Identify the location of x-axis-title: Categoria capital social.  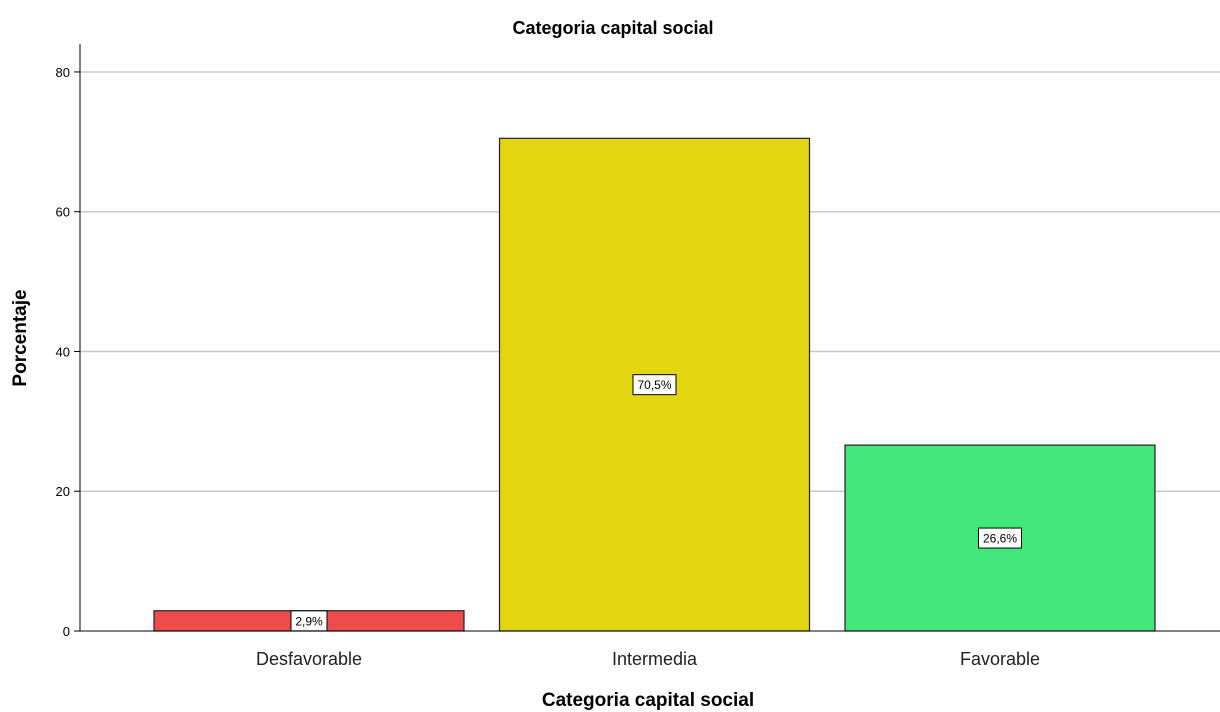
(648, 700).